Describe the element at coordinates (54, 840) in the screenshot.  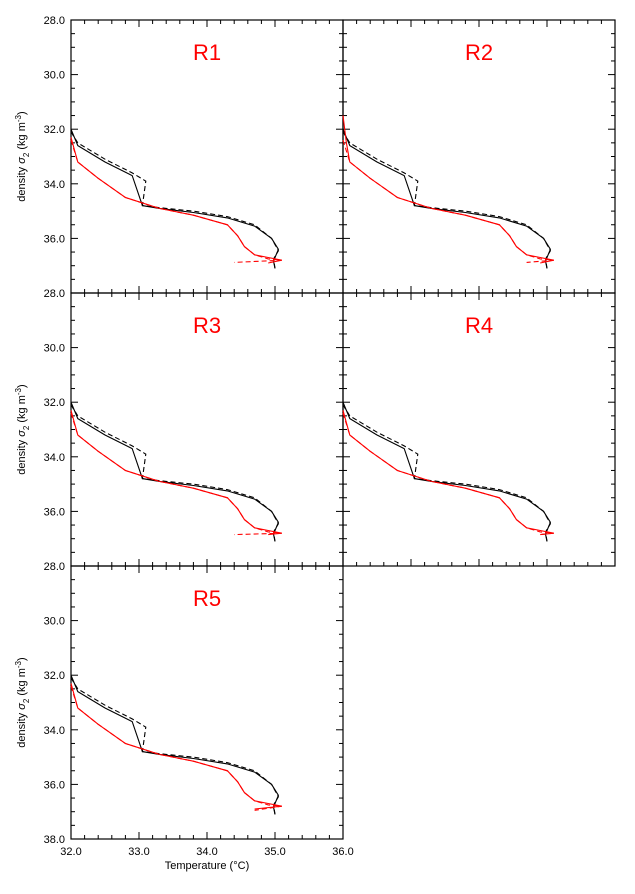
I see `y-tick-label: 38.0` at that location.